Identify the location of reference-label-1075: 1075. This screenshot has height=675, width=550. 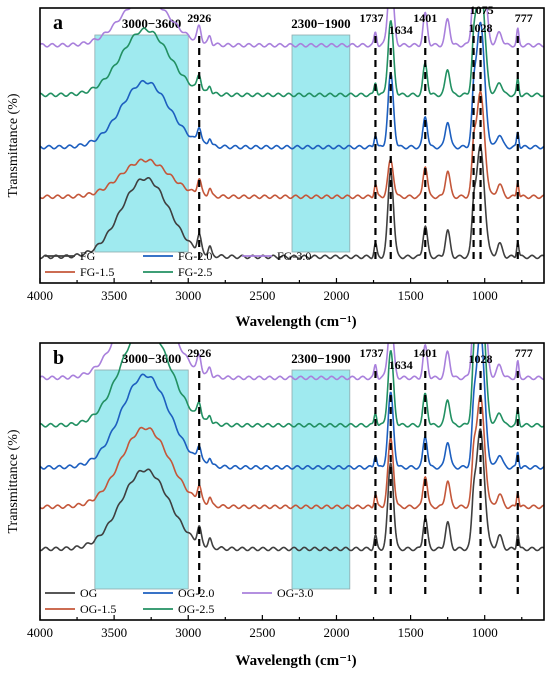
(482, 10).